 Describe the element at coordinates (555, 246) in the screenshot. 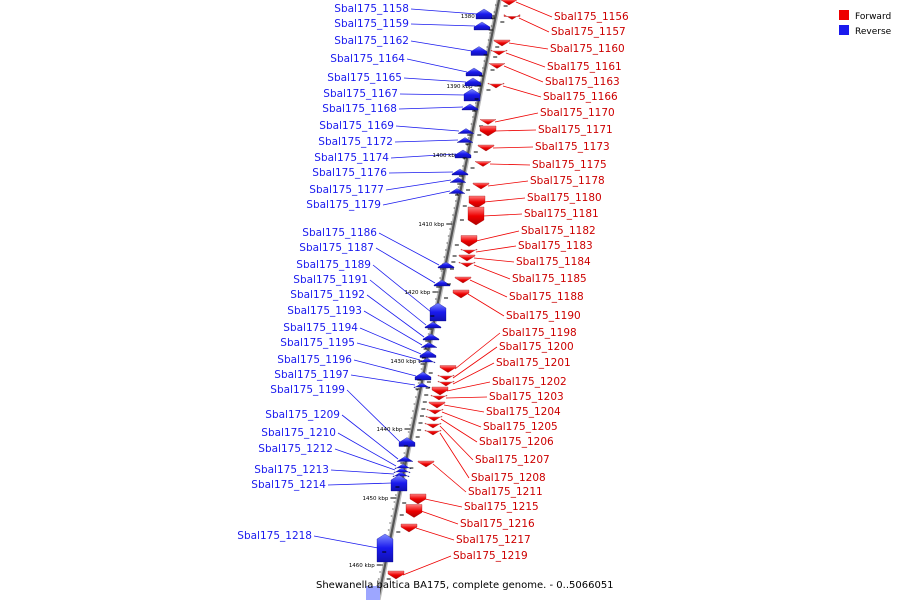

I see `forward-gene-label: Sbal175_1183` at that location.